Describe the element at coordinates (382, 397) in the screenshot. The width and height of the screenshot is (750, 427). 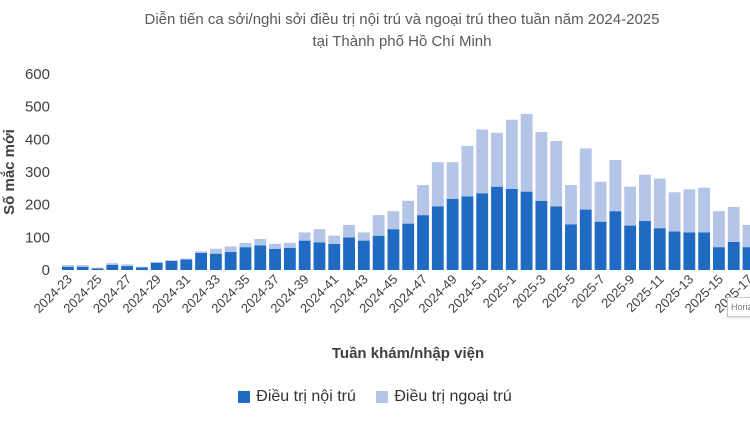
I see `legend-swatch-outpatient` at that location.